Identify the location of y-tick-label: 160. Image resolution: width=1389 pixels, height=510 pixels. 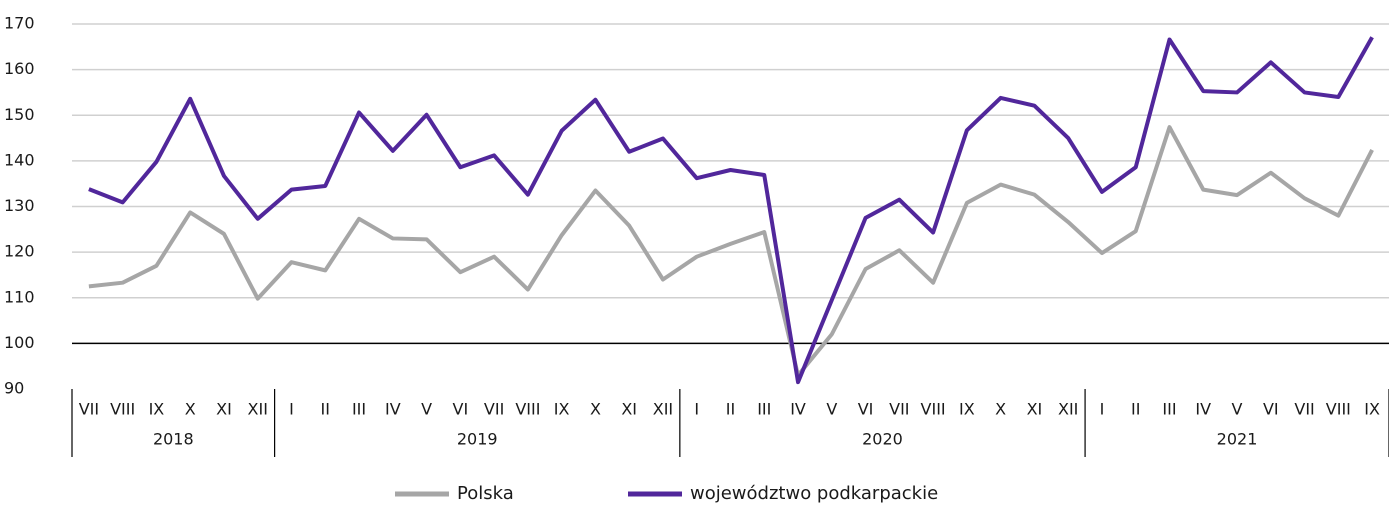
(19, 68).